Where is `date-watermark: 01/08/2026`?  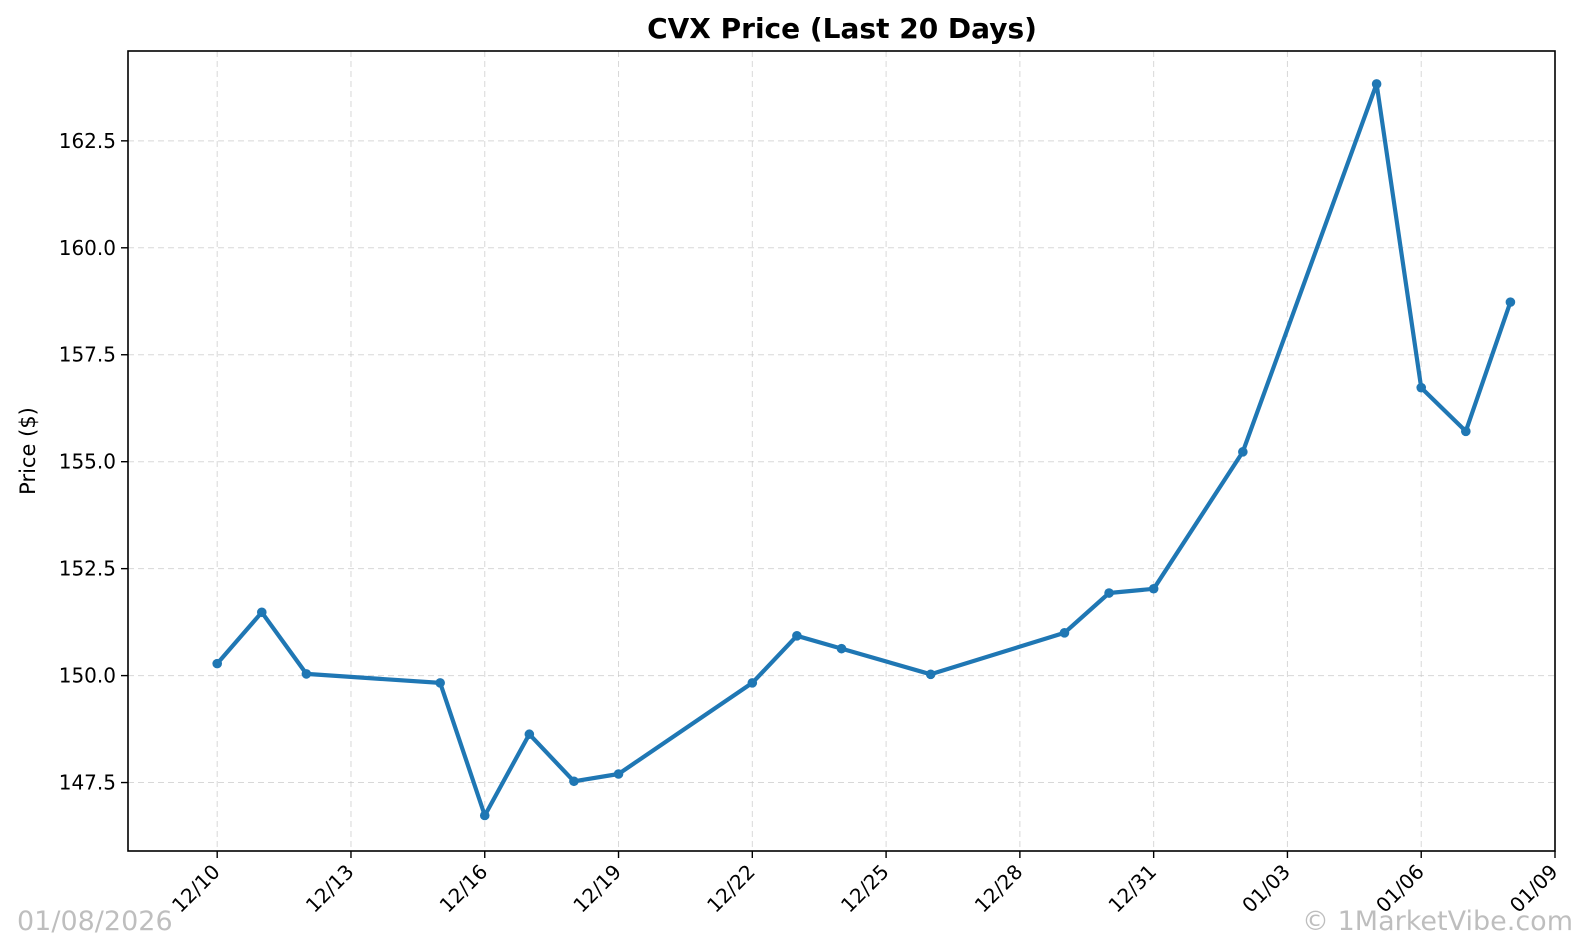 date-watermark: 01/08/2026 is located at coordinates (95, 921).